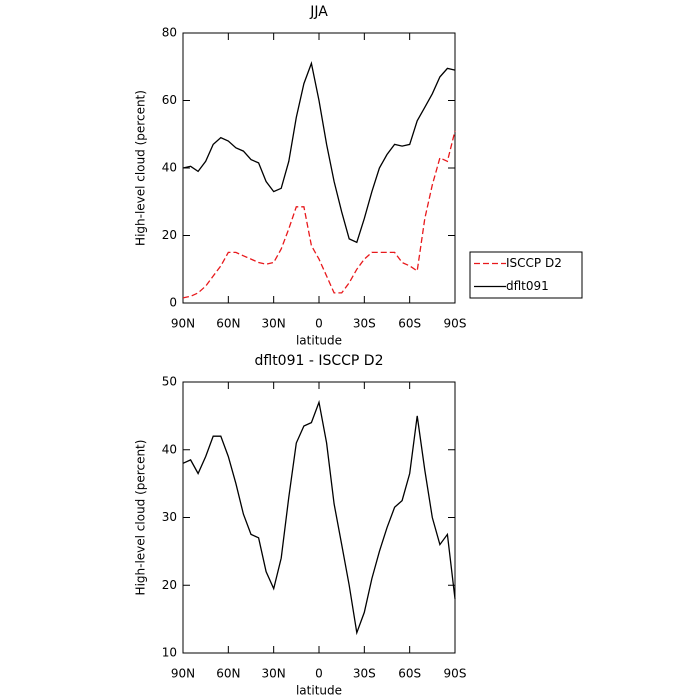 The image size is (700, 700). What do you see at coordinates (169, 382) in the screenshot?
I see `y-tick-label: 50` at bounding box center [169, 382].